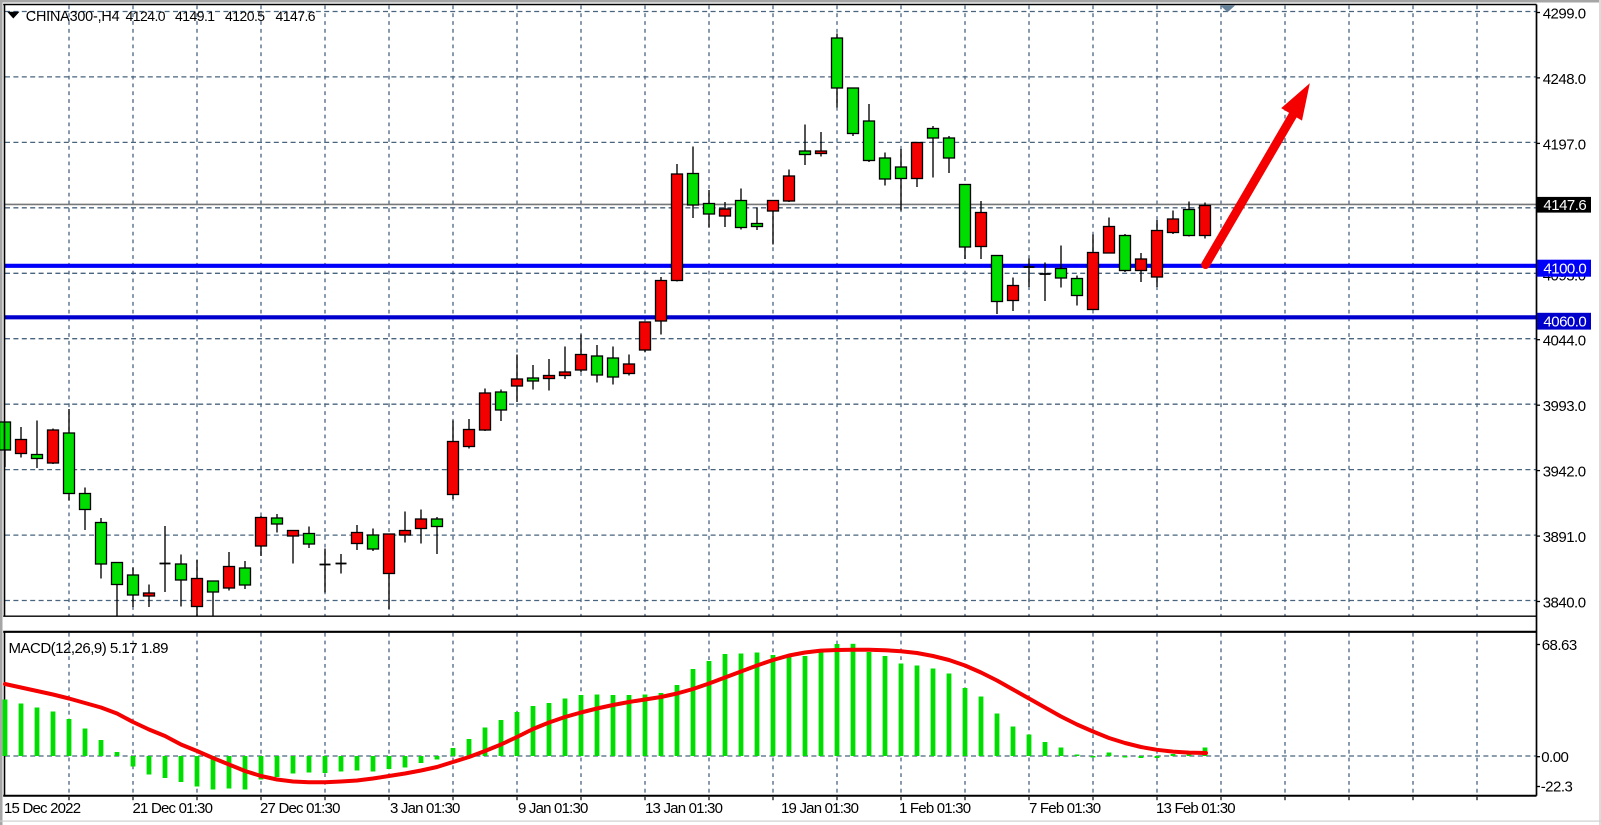  Describe the element at coordinates (173, 808) in the screenshot. I see `svg-text: 21 Dec 01:30` at that location.